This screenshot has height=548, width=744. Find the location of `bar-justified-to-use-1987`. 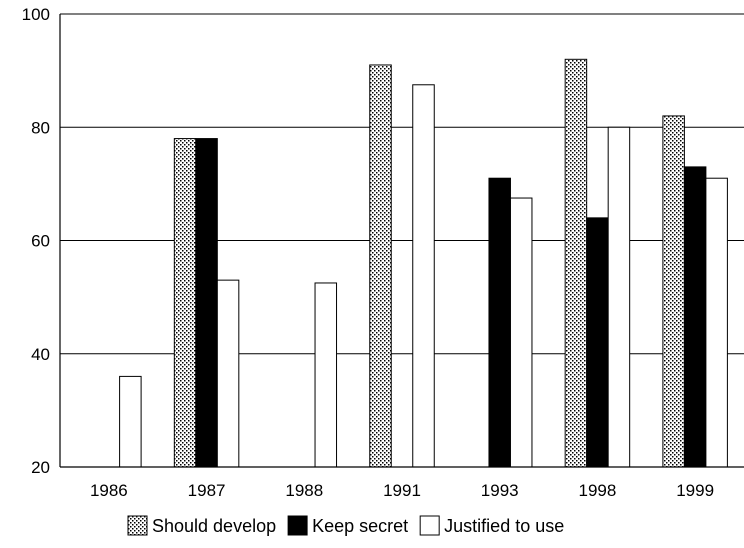

bar-justified-to-use-1987 is located at coordinates (228, 373).